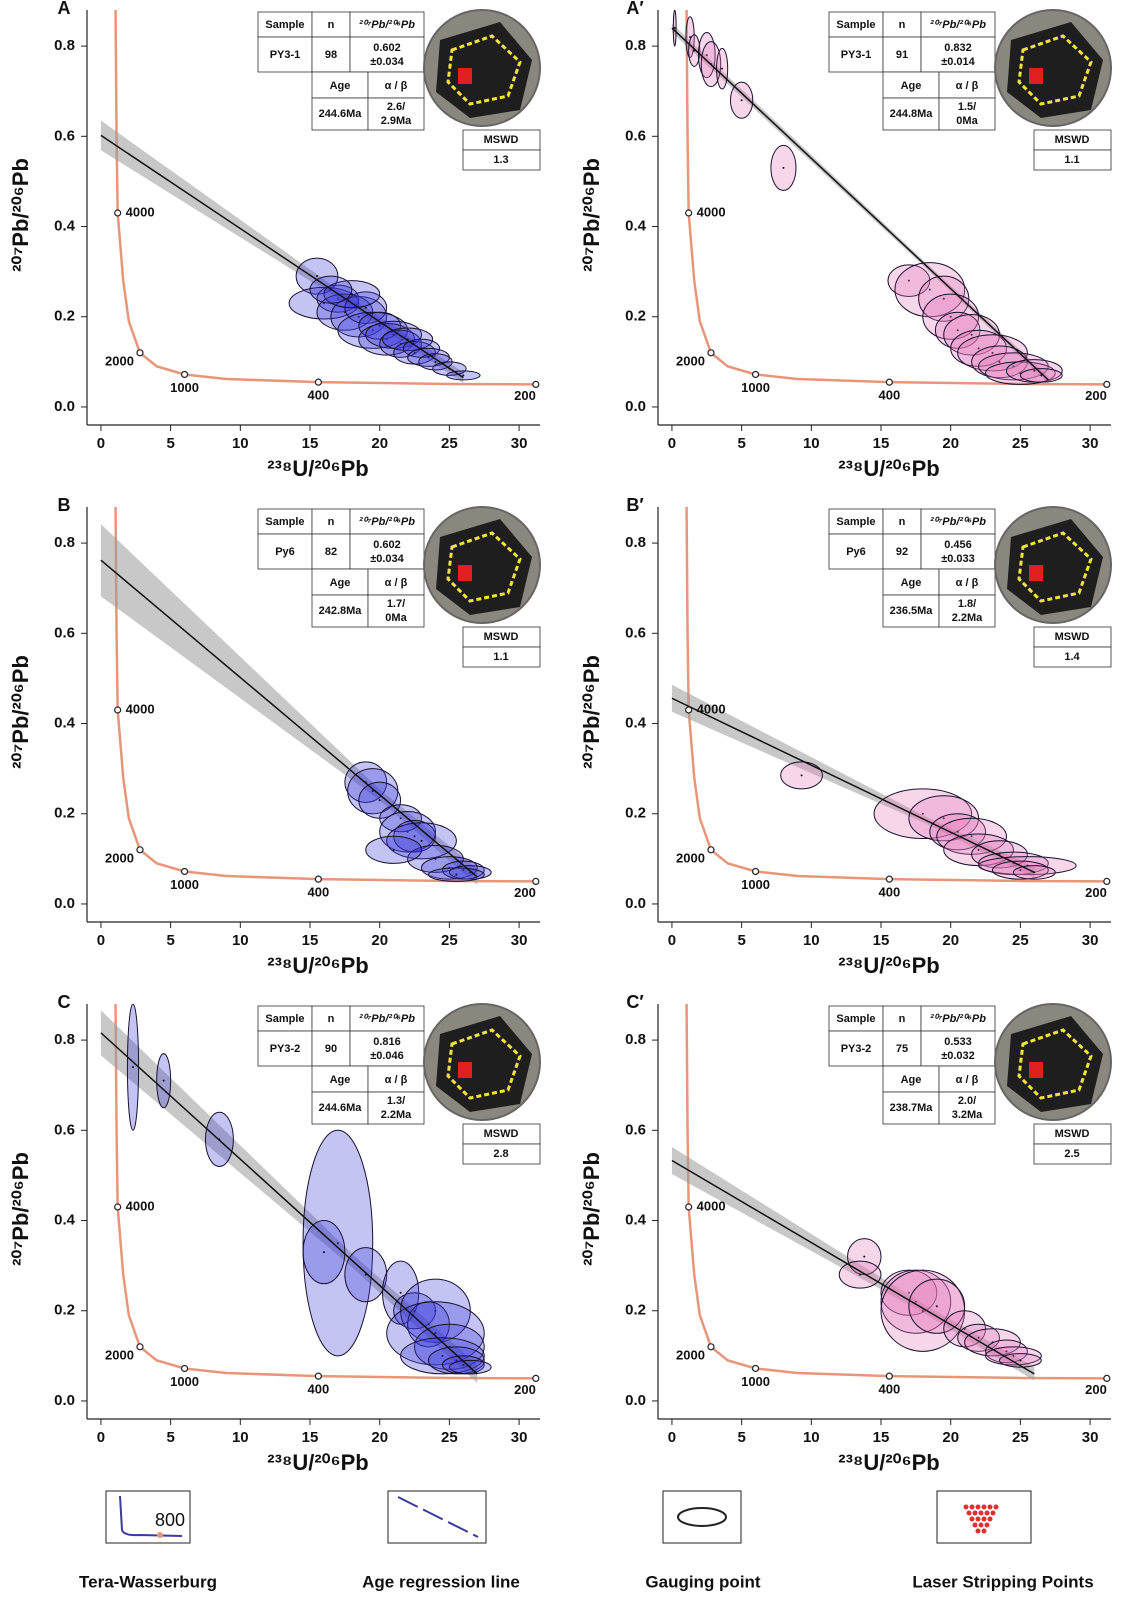  Describe the element at coordinates (967, 121) in the screenshot. I see `table-text: 0Ma` at that location.